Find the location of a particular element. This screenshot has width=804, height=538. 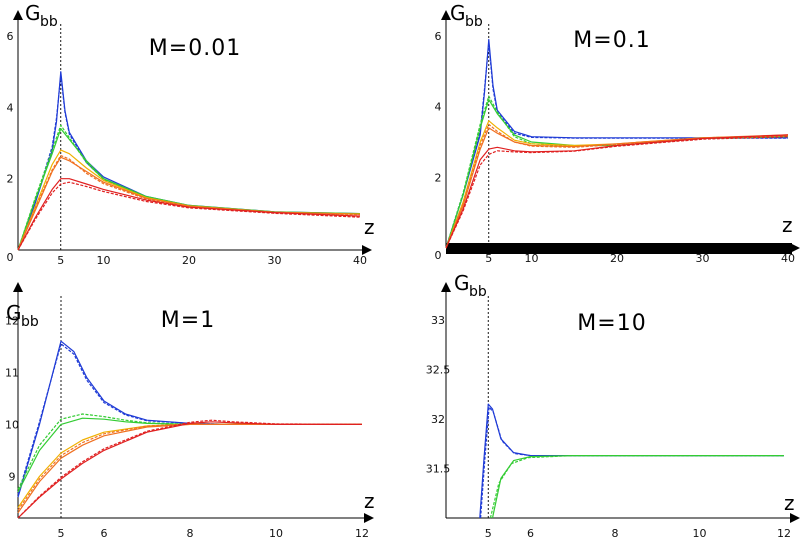

y-tick-label: 31.5 is located at coordinates (438, 468).